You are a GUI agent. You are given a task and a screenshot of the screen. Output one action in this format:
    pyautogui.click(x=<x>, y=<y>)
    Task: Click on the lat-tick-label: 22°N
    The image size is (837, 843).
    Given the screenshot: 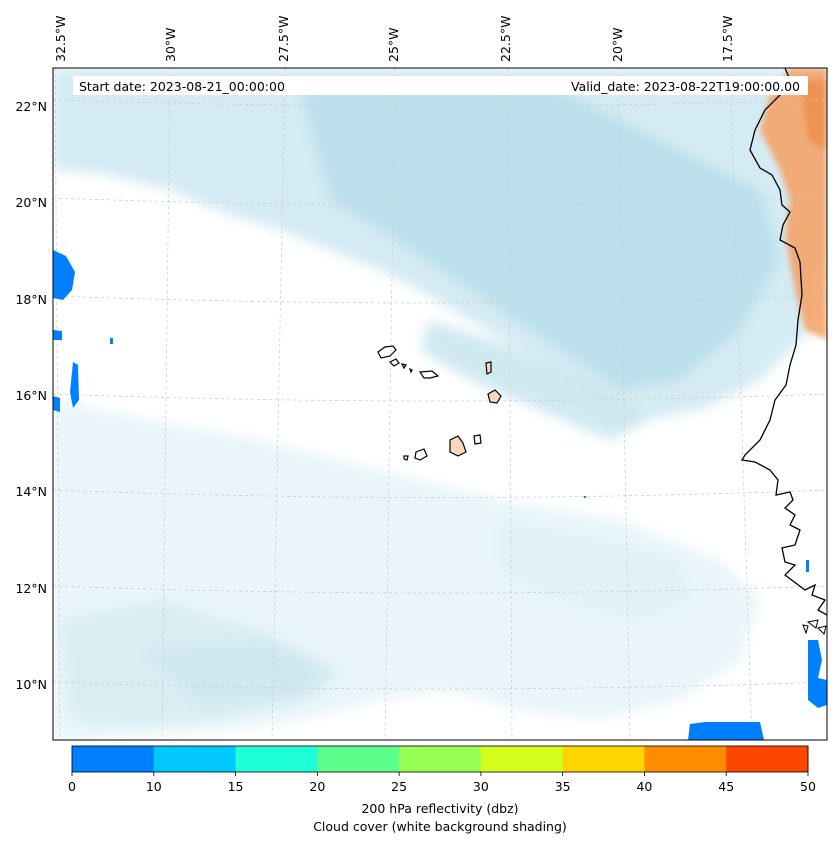 What is the action you would take?
    pyautogui.click(x=31, y=106)
    